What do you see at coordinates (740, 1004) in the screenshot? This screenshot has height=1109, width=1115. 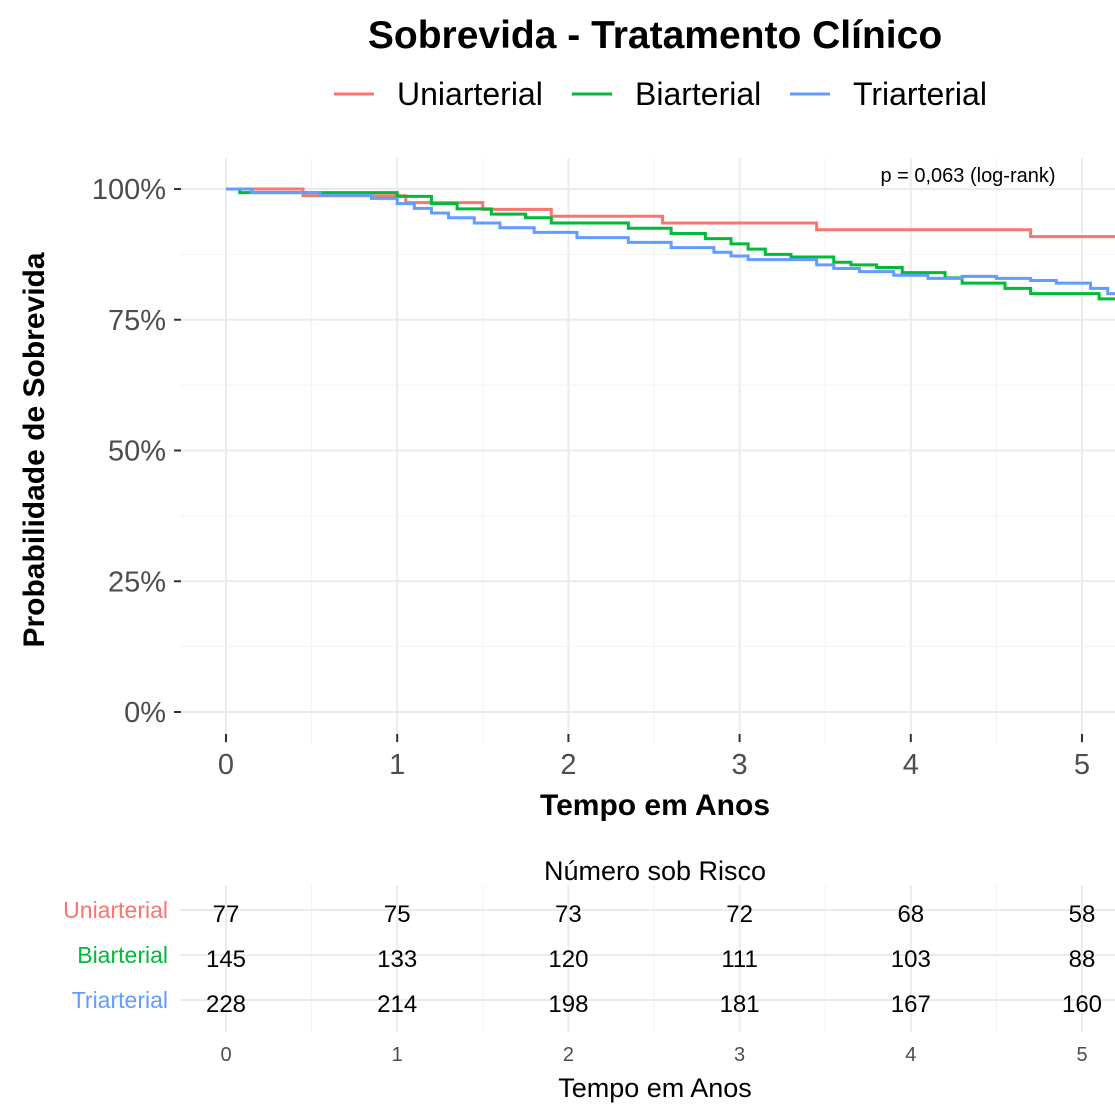 I see `risk-value: 181` at bounding box center [740, 1004].